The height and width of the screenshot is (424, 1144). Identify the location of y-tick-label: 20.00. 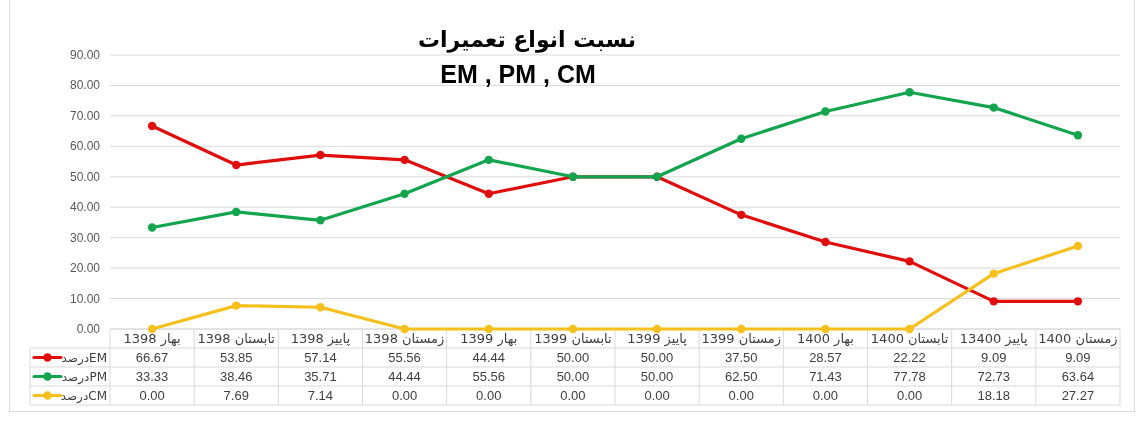
(85, 268).